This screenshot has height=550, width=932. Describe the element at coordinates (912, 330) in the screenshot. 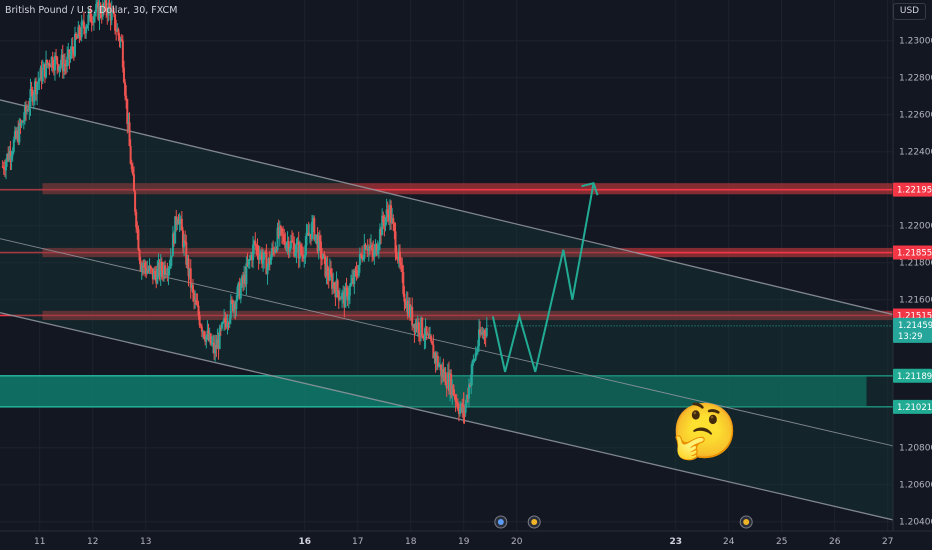

I see `last-price-badge` at that location.